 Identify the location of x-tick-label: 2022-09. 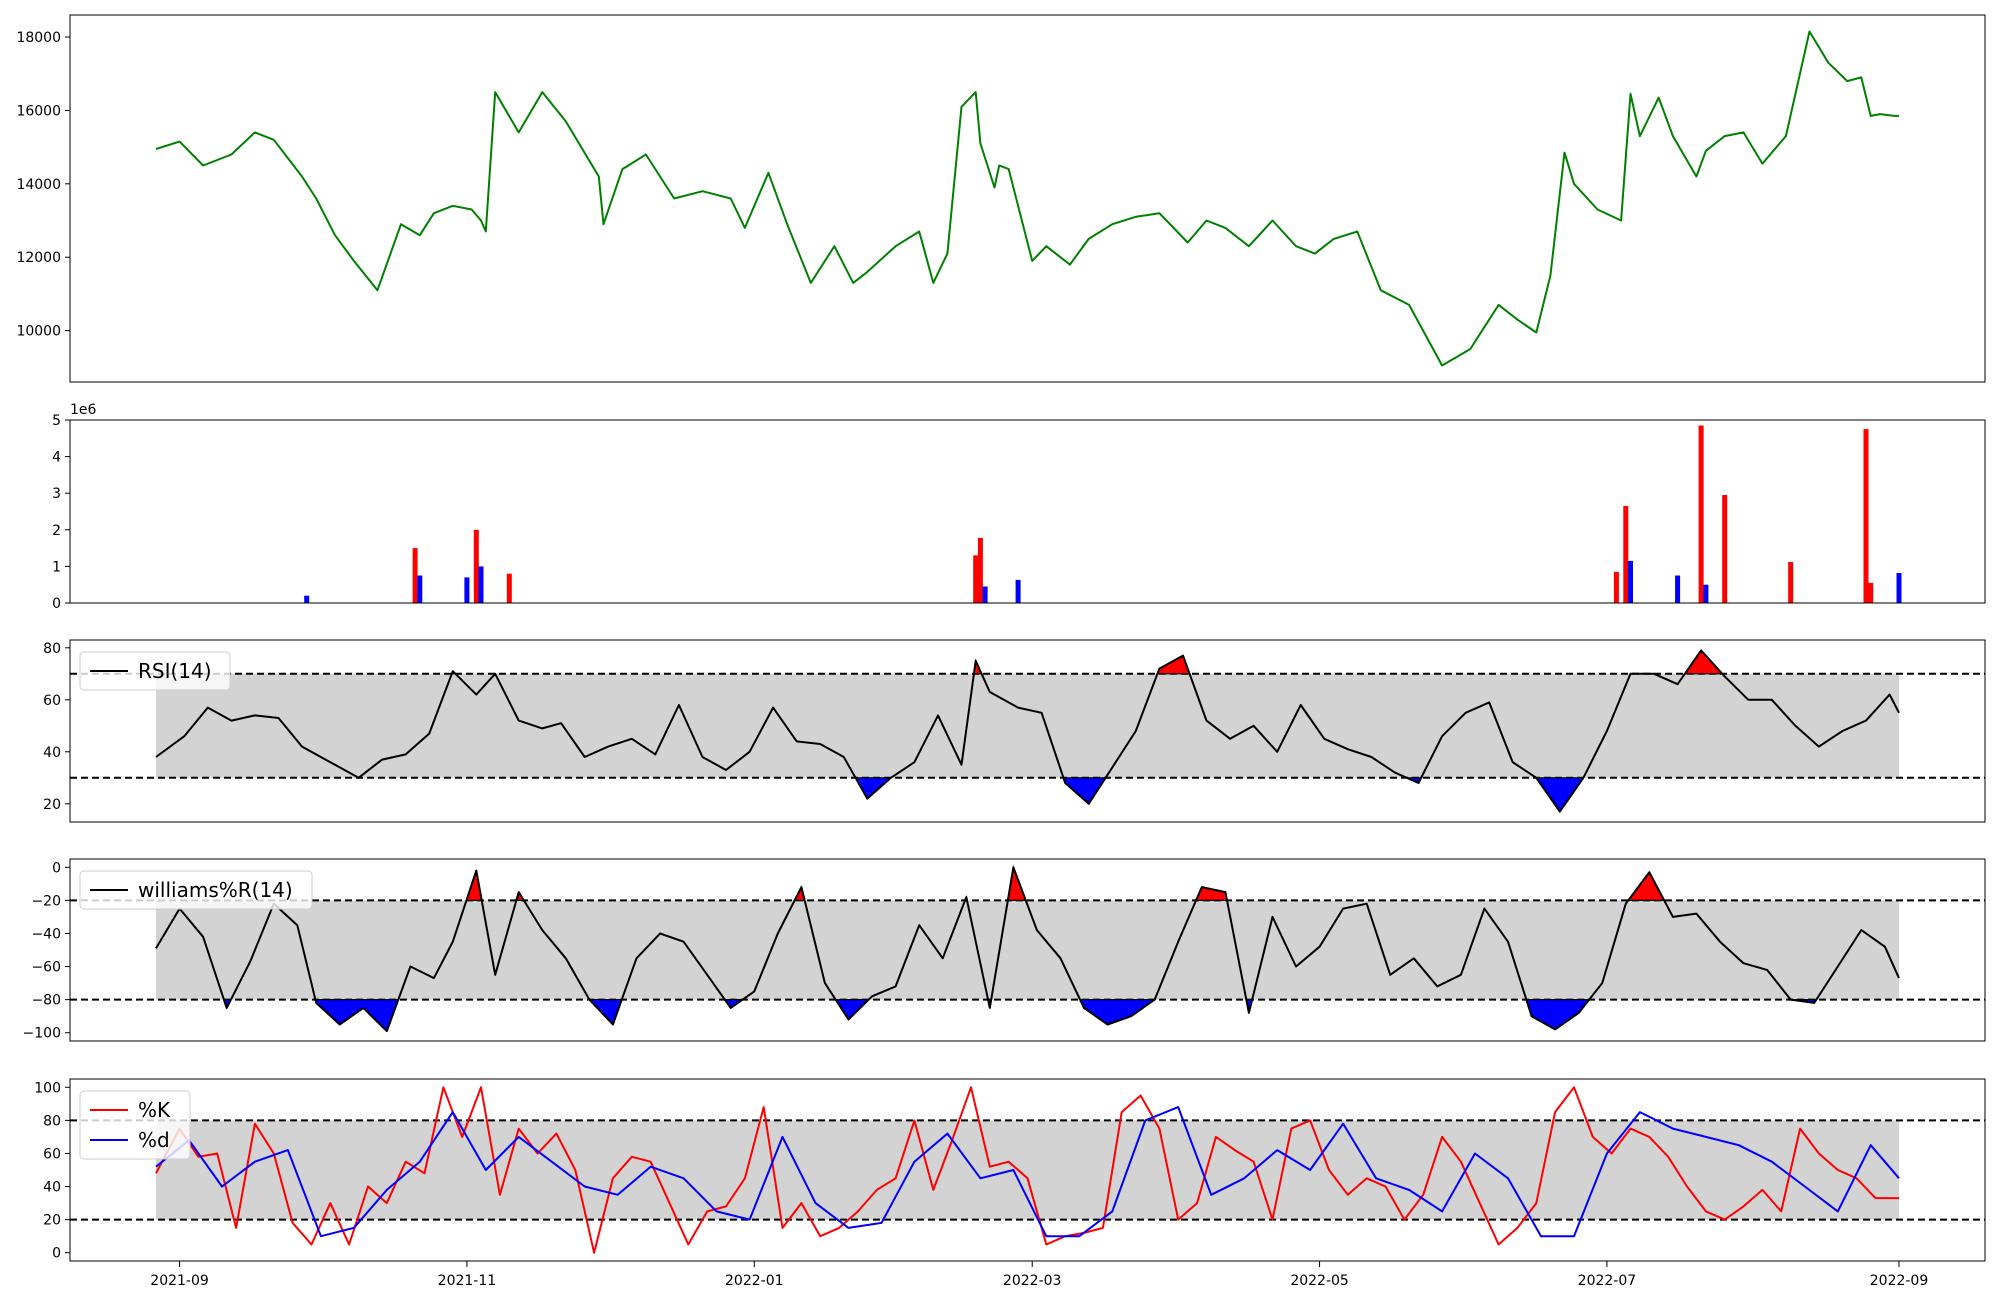
(1899, 1281).